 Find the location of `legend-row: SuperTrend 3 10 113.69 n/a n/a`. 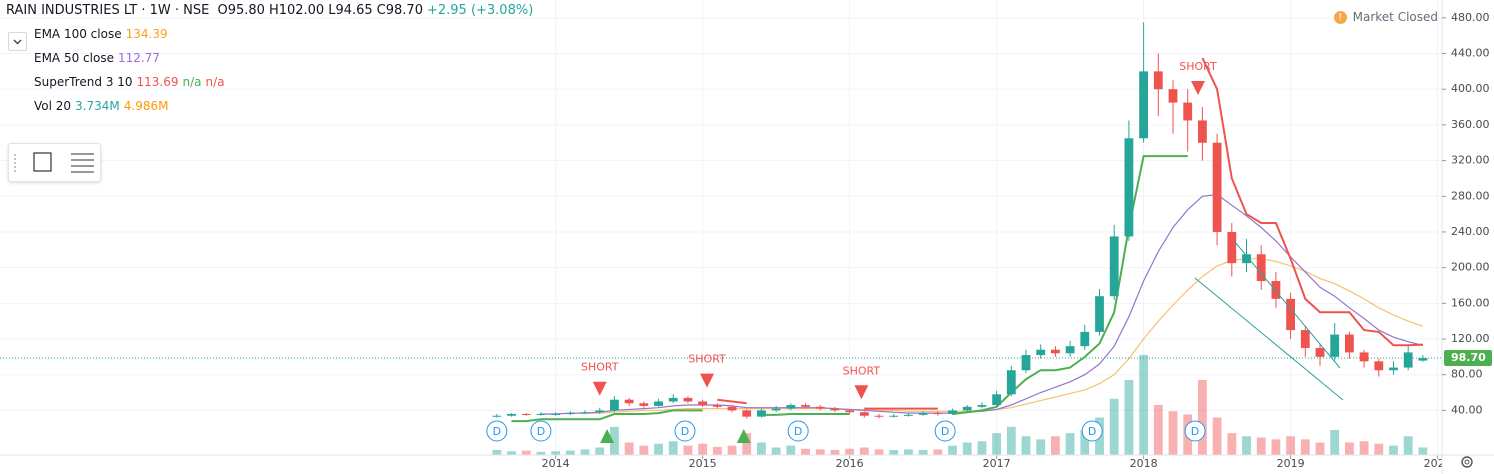

legend-row: SuperTrend 3 10 113.69 n/a n/a is located at coordinates (131, 82).